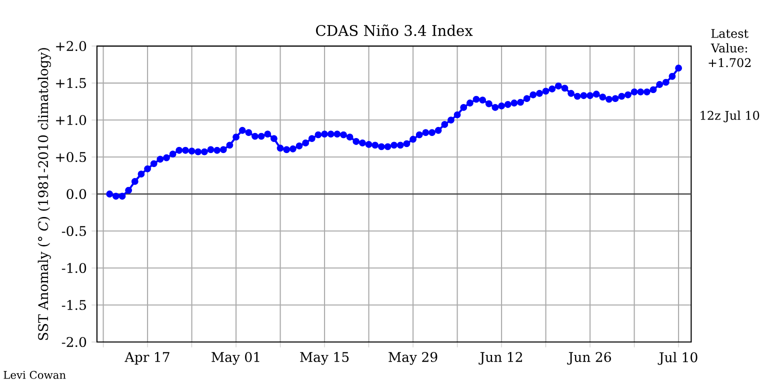 The height and width of the screenshot is (384, 768). Describe the element at coordinates (74, 268) in the screenshot. I see `y-tick-label: -1.0` at that location.